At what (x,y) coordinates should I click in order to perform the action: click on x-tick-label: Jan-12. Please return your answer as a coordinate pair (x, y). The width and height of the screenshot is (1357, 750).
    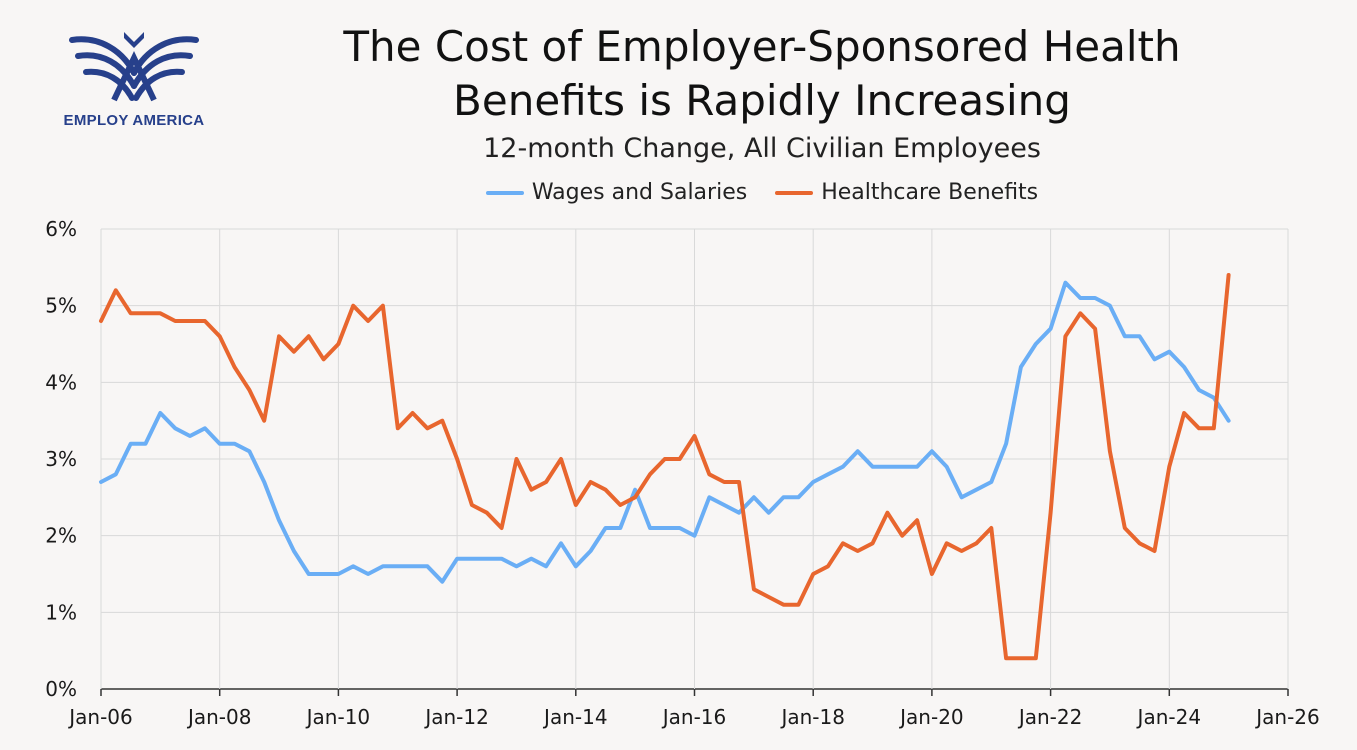
    Looking at the image, I should click on (456, 717).